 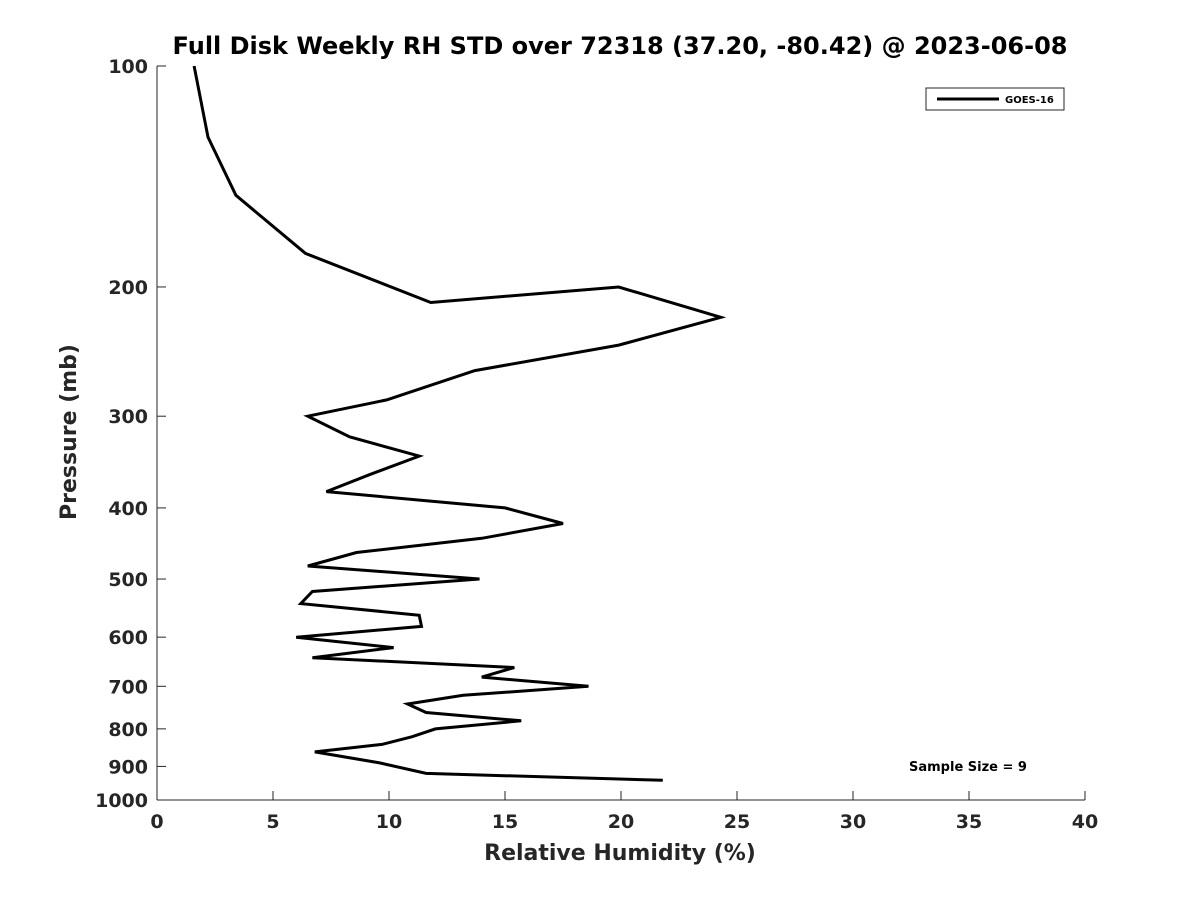 What do you see at coordinates (620, 853) in the screenshot?
I see `x-axis-label: Relative Humidity (%)` at bounding box center [620, 853].